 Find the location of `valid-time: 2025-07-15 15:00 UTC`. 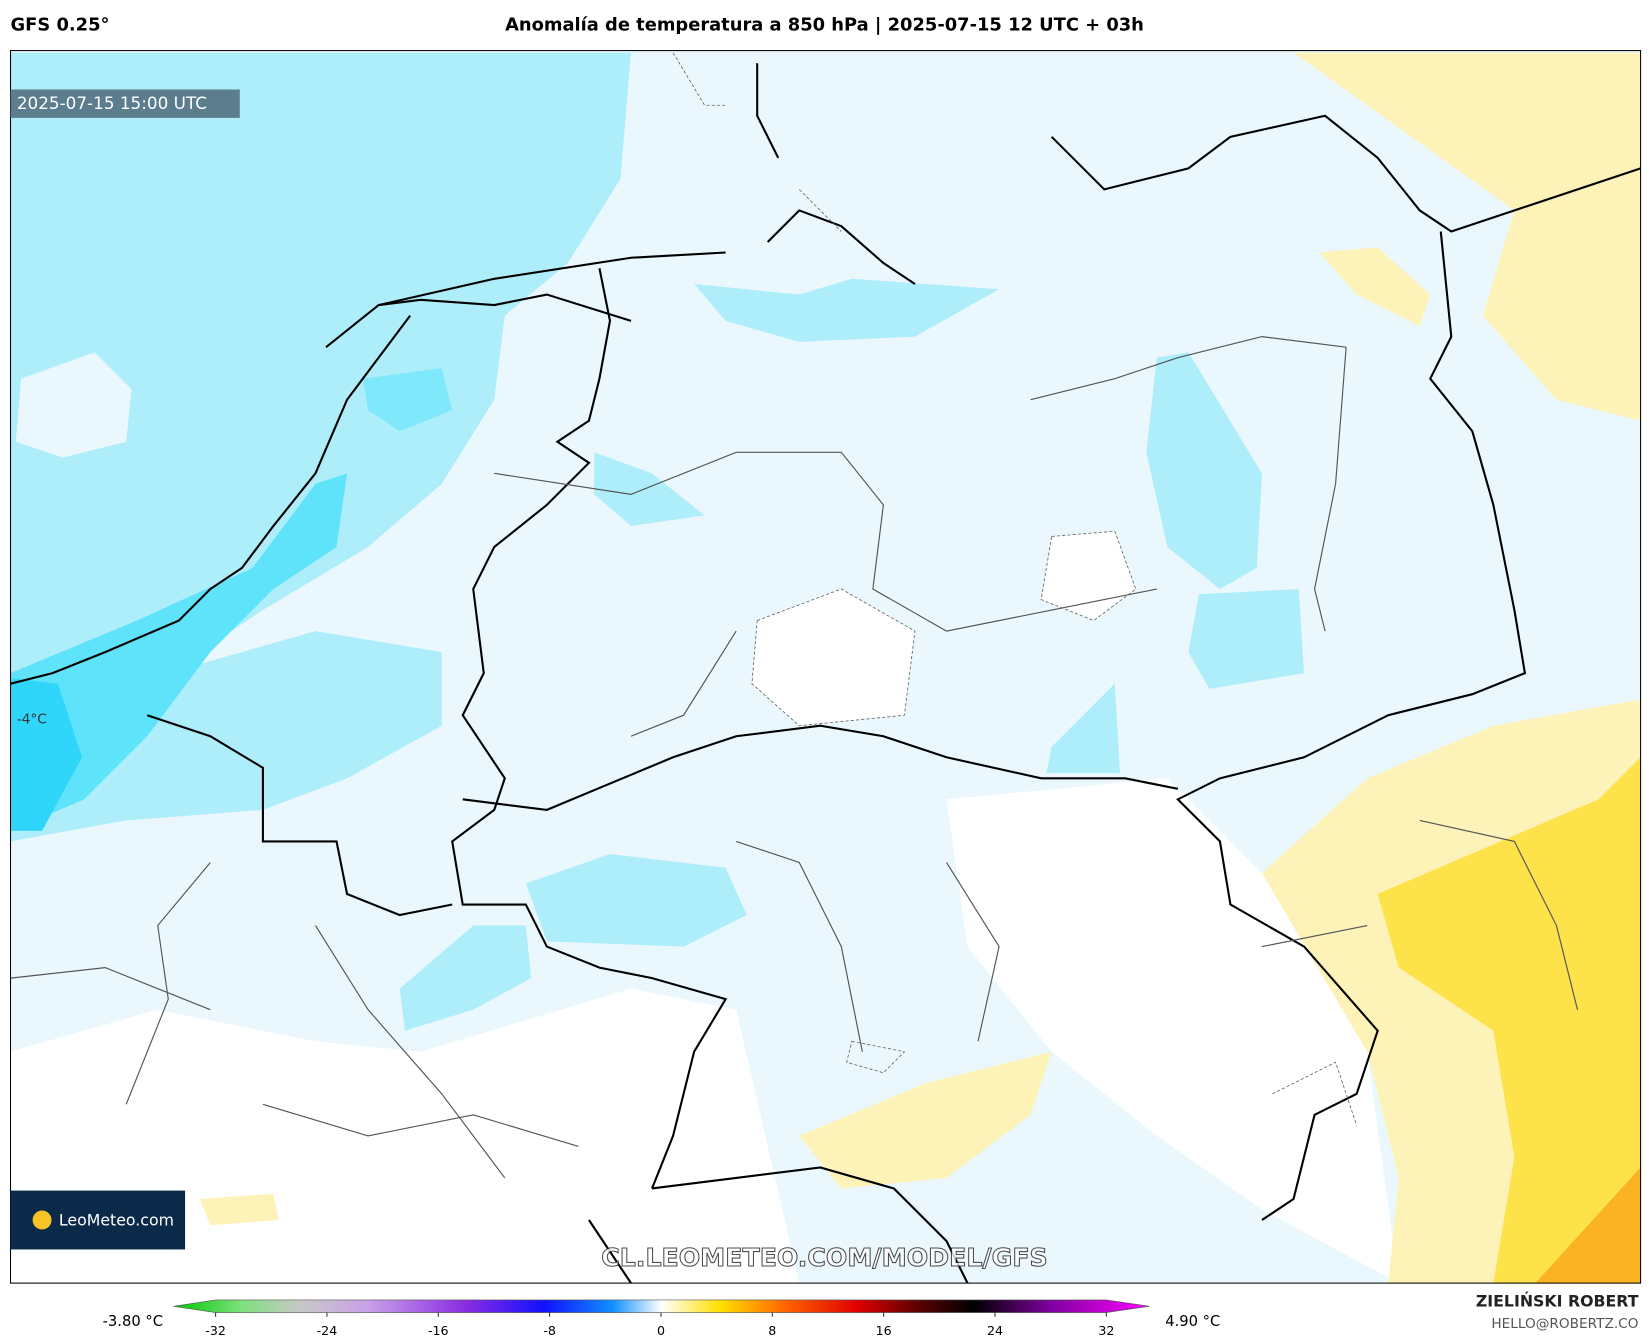

valid-time: 2025-07-15 15:00 UTC is located at coordinates (112, 103).